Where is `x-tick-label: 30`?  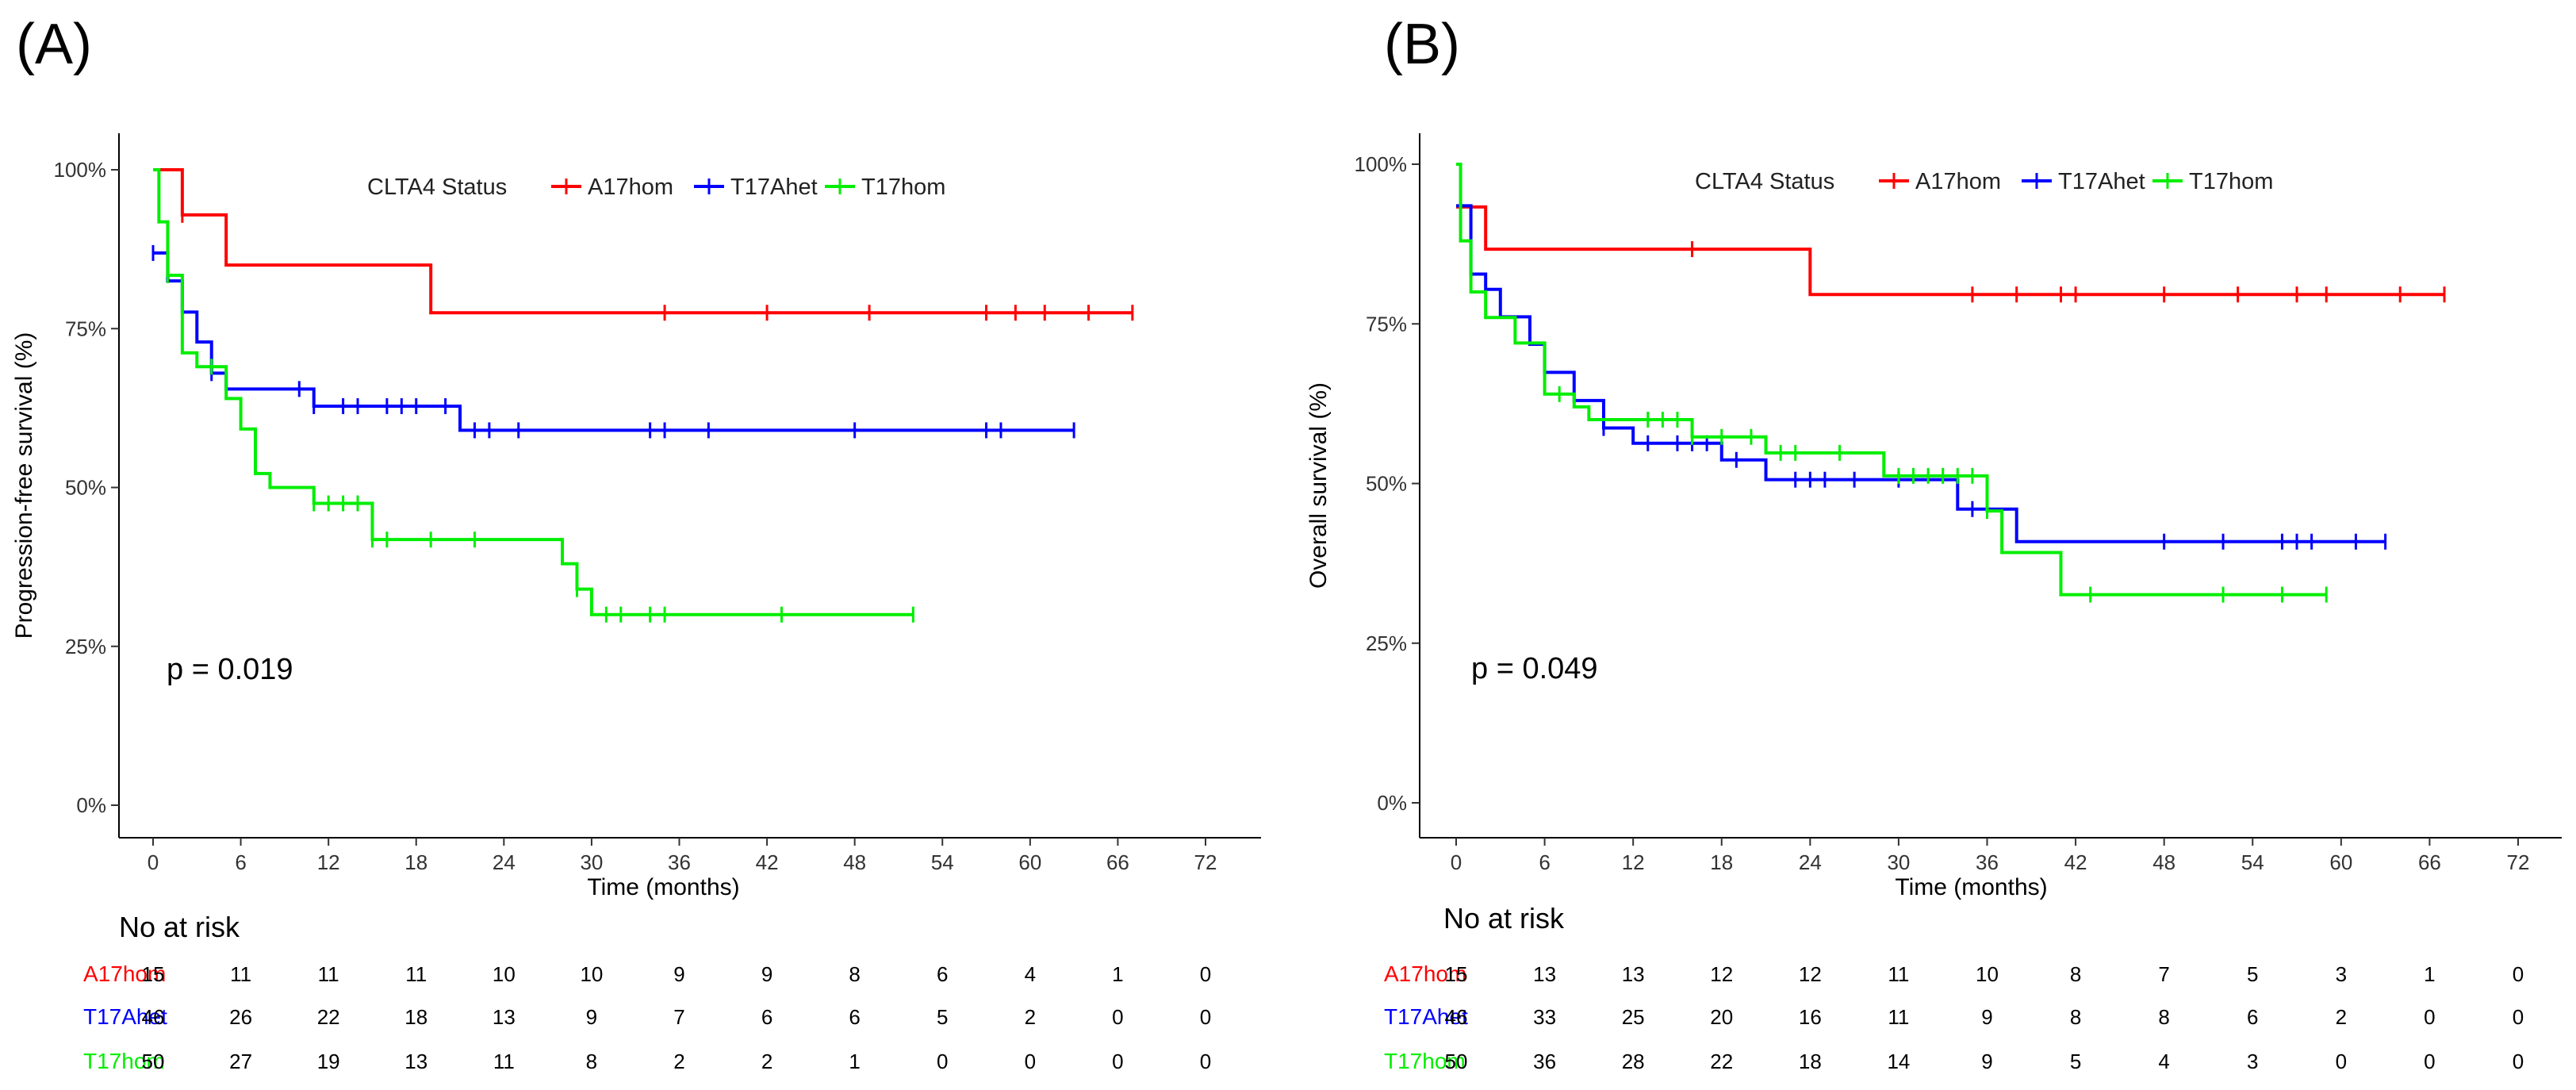
x-tick-label: 30 is located at coordinates (591, 862).